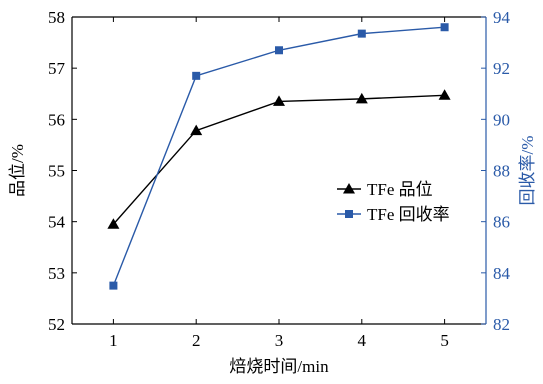  What do you see at coordinates (408, 214) in the screenshot?
I see `legend-label: TFe 回收率` at bounding box center [408, 214].